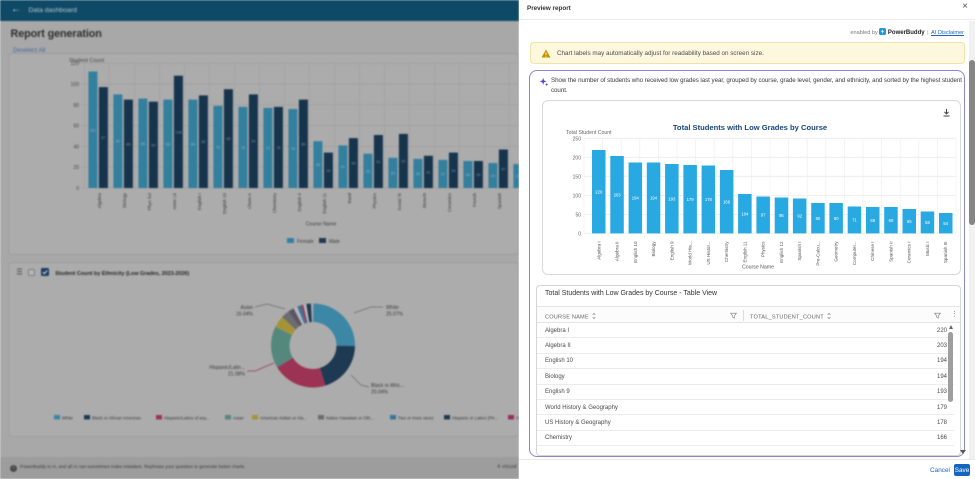 The height and width of the screenshot is (479, 975). What do you see at coordinates (927, 222) in the screenshot?
I see `svg-text: 58` at bounding box center [927, 222].